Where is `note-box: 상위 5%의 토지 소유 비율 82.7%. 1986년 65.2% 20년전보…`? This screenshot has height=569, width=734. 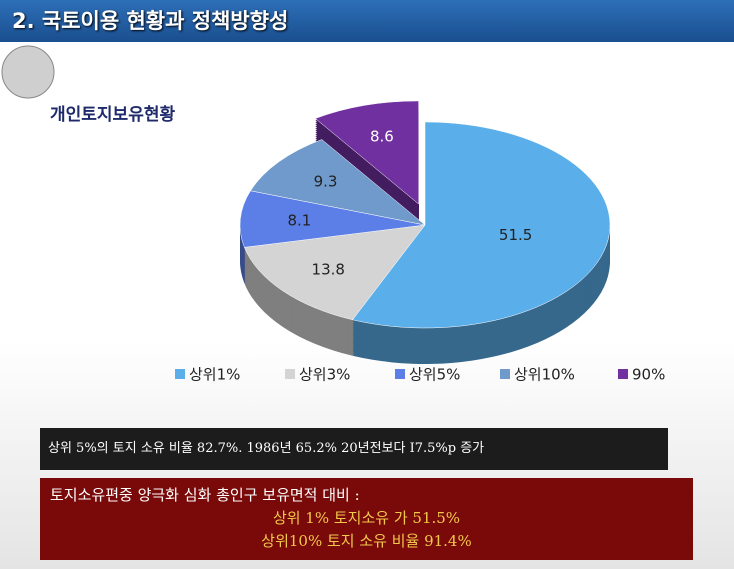
note-box: 상위 5%의 토지 소유 비율 82.7%. 1986년 65.2% 20년전보… is located at coordinates (354, 449).